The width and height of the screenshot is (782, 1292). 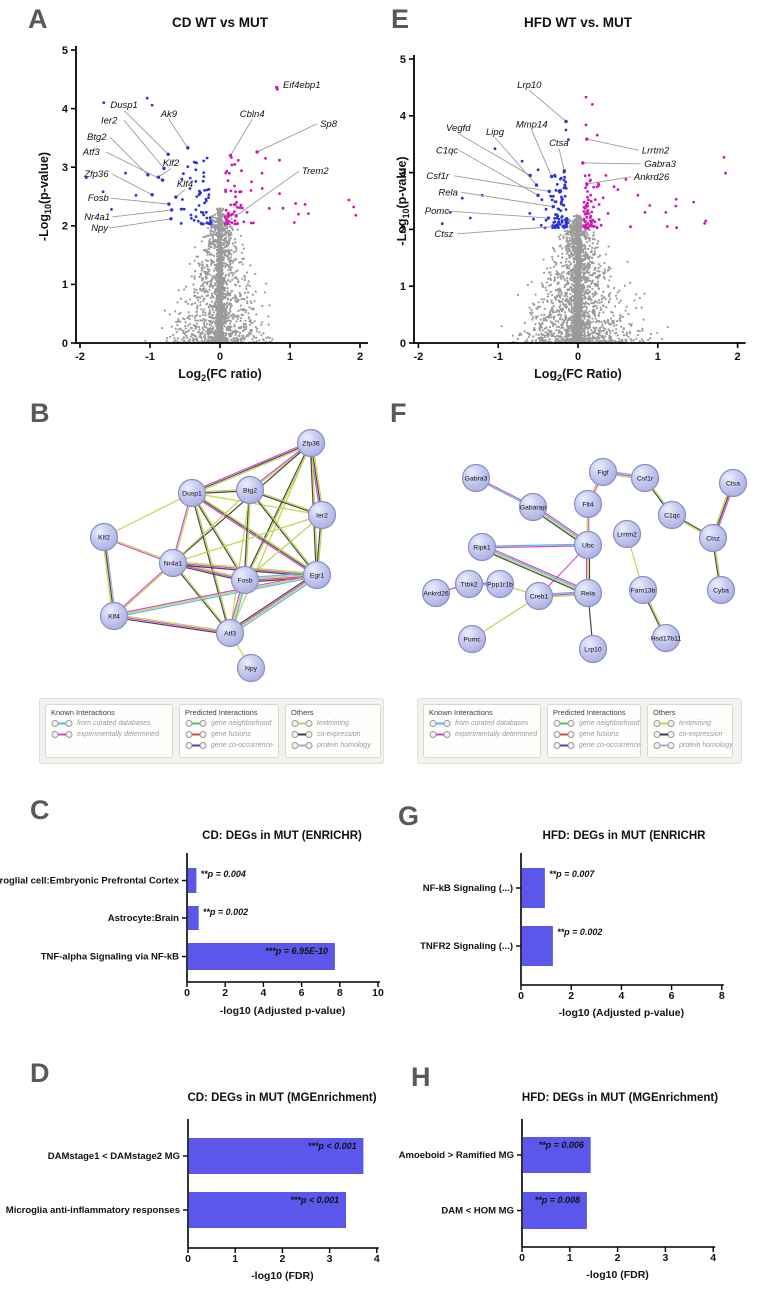 I want to click on gene-point-Ctsz, so click(x=554, y=226).